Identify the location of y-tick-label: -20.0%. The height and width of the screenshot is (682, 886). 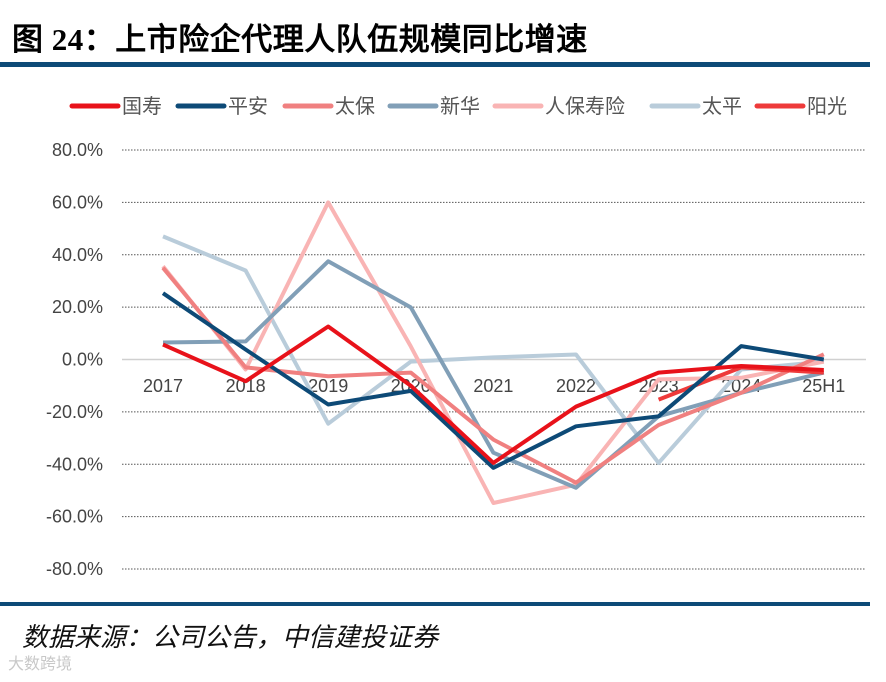
(74, 412).